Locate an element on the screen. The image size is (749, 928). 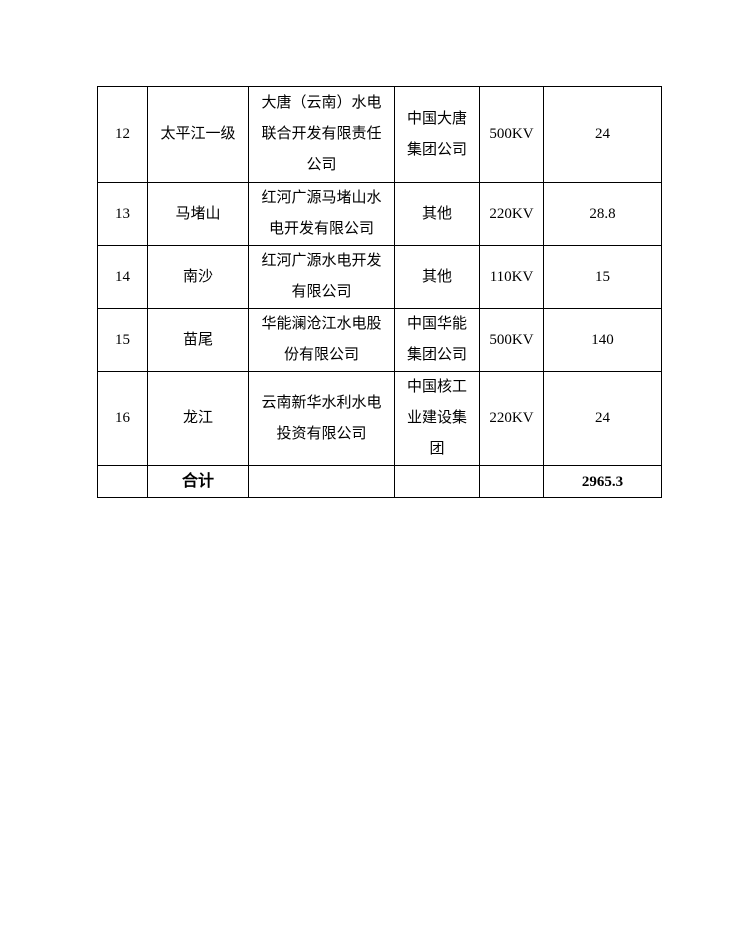
table-row: 14 南沙 红河广源水电开发 有限公司 其他 110KV 15 is located at coordinates (379, 277).